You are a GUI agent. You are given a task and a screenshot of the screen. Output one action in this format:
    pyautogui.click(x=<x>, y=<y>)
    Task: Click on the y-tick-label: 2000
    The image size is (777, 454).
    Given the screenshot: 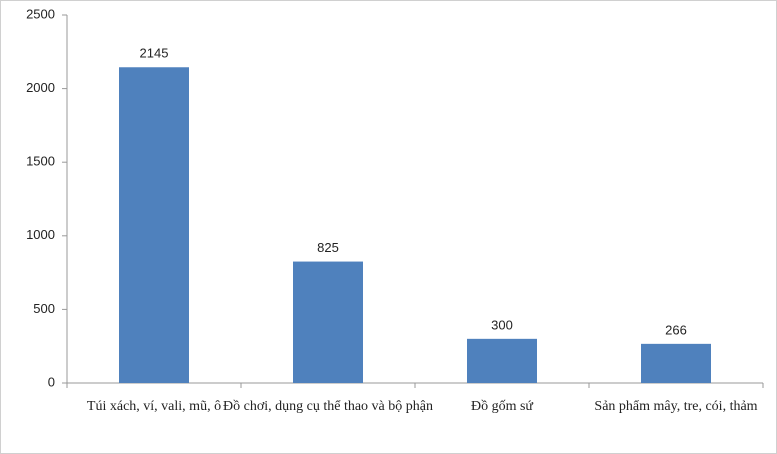 What is the action you would take?
    pyautogui.click(x=40, y=87)
    